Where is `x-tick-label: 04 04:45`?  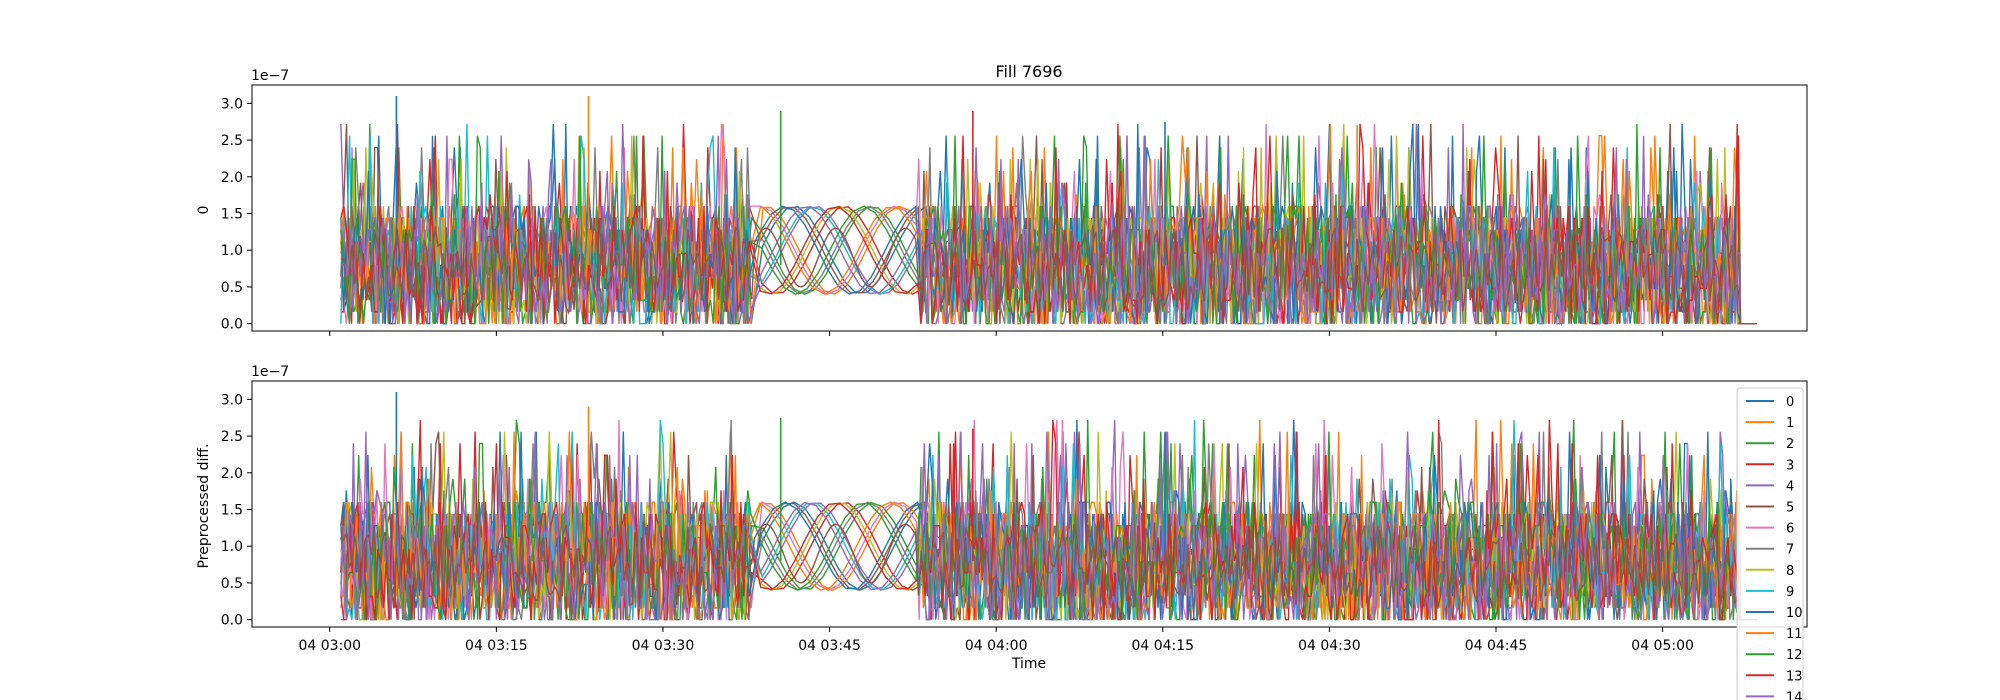
x-tick-label: 04 04:45 is located at coordinates (1496, 646).